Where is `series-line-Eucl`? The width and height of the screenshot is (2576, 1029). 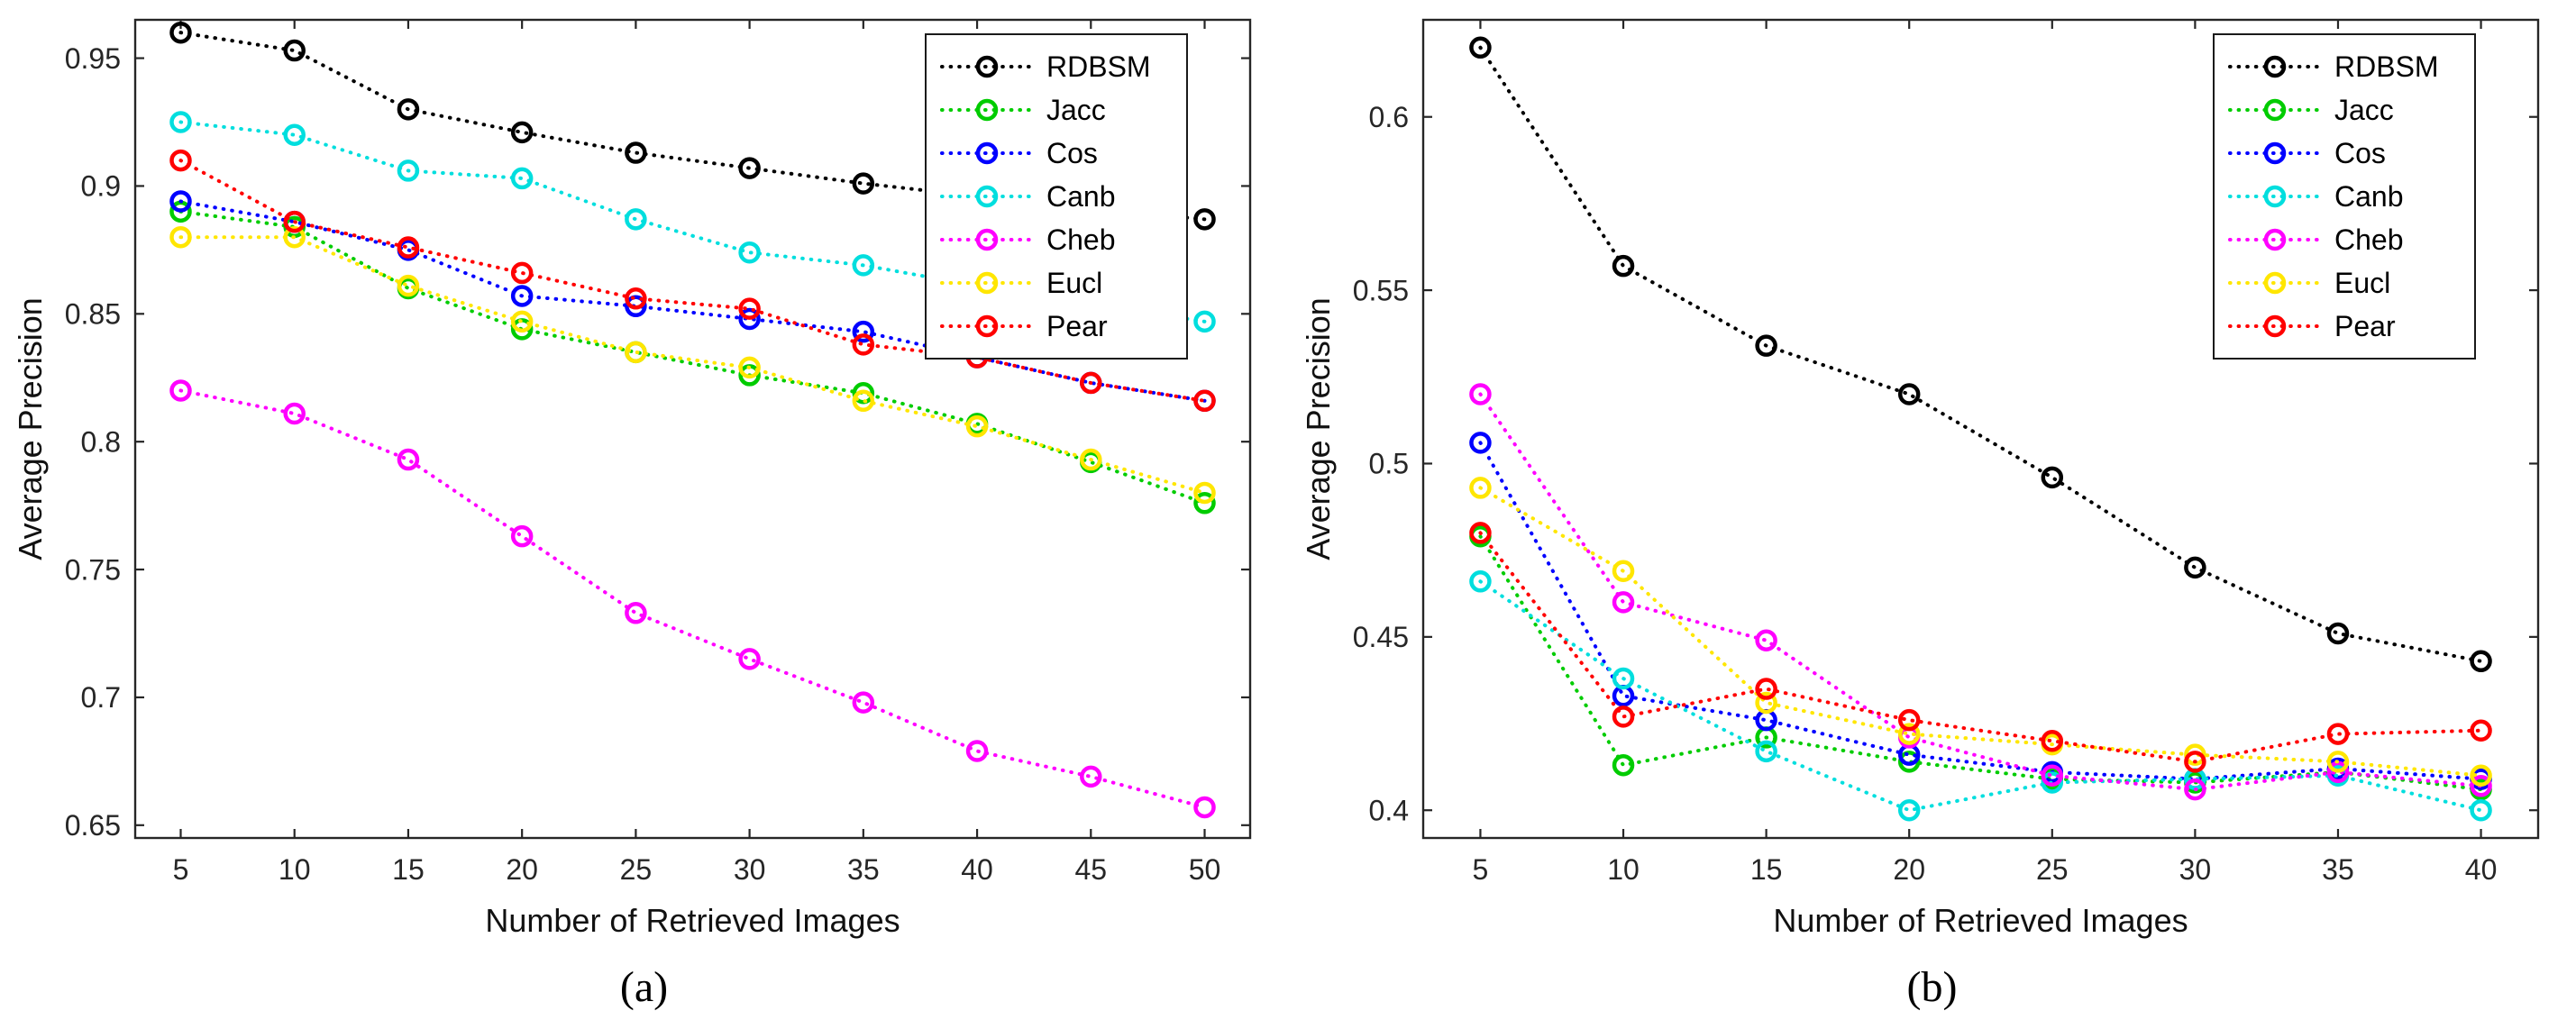 series-line-Eucl is located at coordinates (692, 365).